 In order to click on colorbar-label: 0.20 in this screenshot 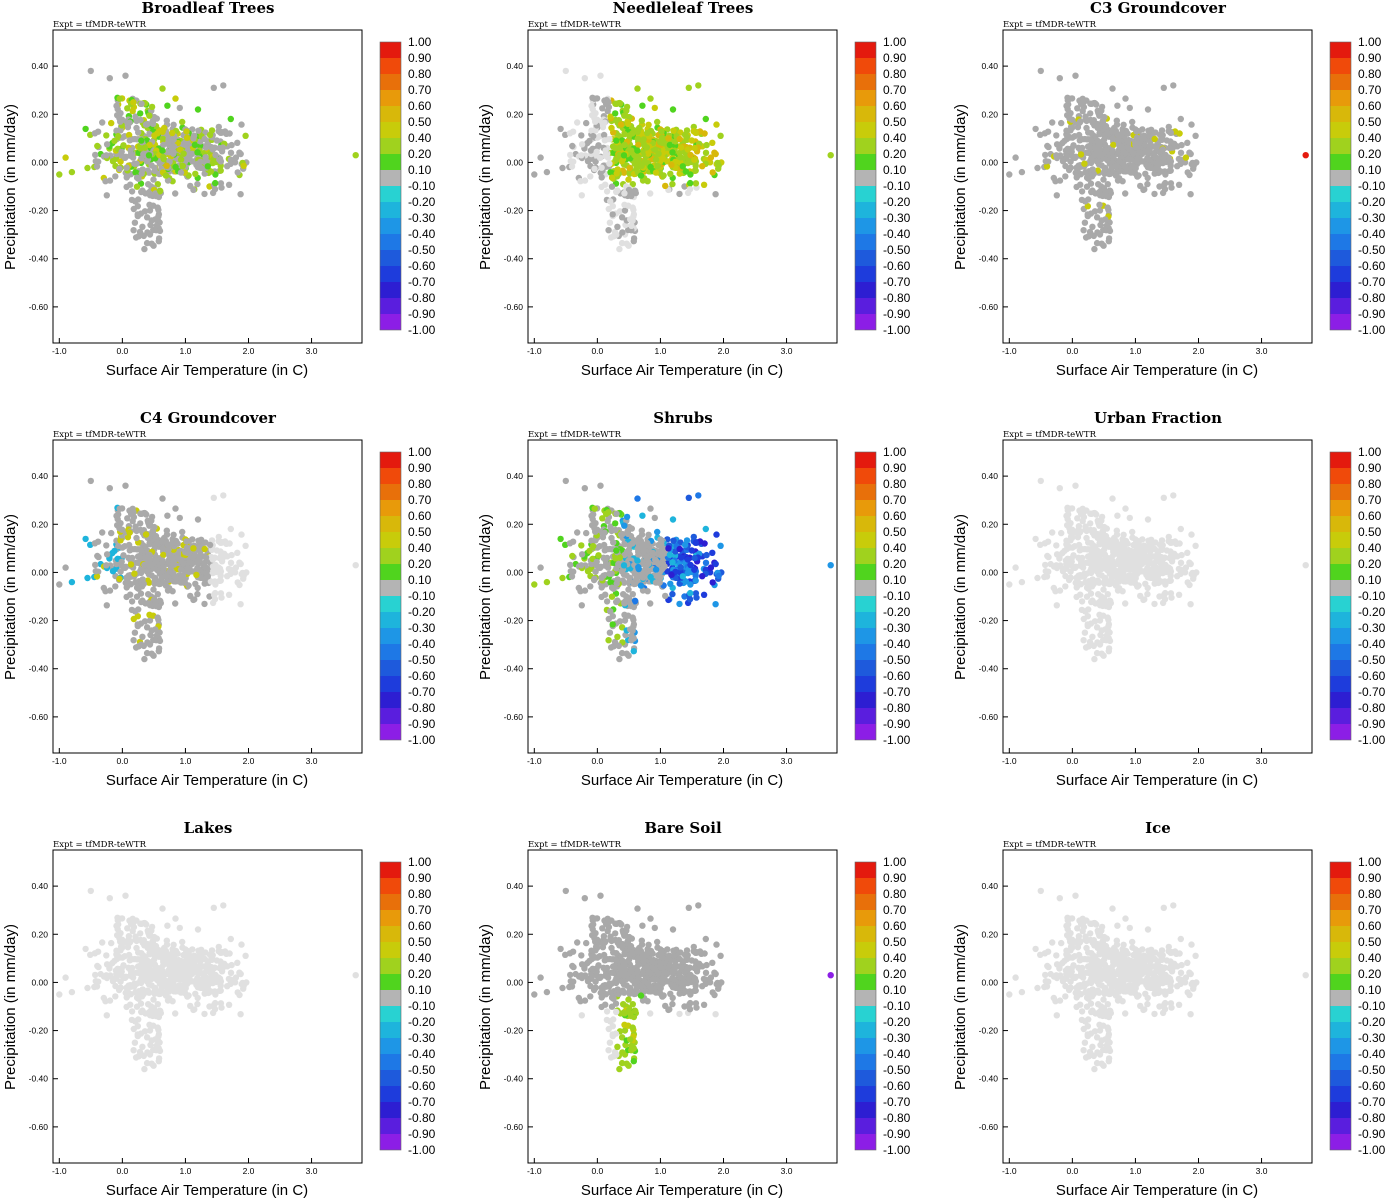, I will do `click(895, 564)`.